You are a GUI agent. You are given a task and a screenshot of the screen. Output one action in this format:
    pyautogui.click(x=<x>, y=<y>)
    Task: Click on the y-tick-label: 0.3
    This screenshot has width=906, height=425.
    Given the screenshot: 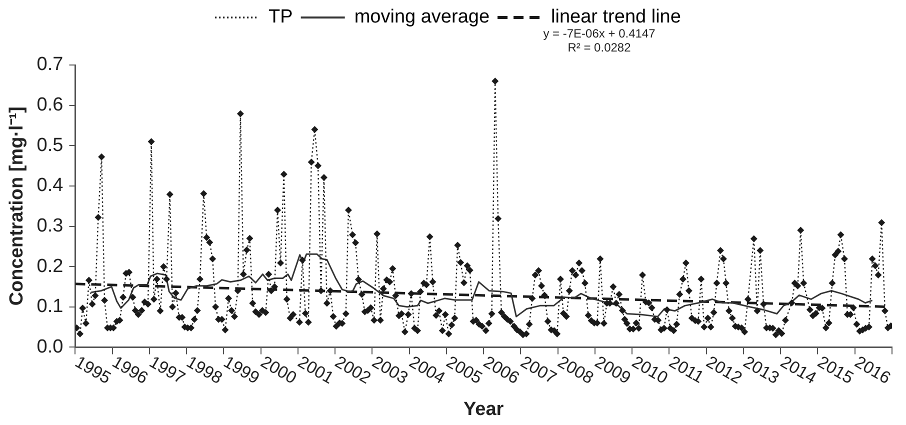 What is the action you would take?
    pyautogui.click(x=50, y=225)
    